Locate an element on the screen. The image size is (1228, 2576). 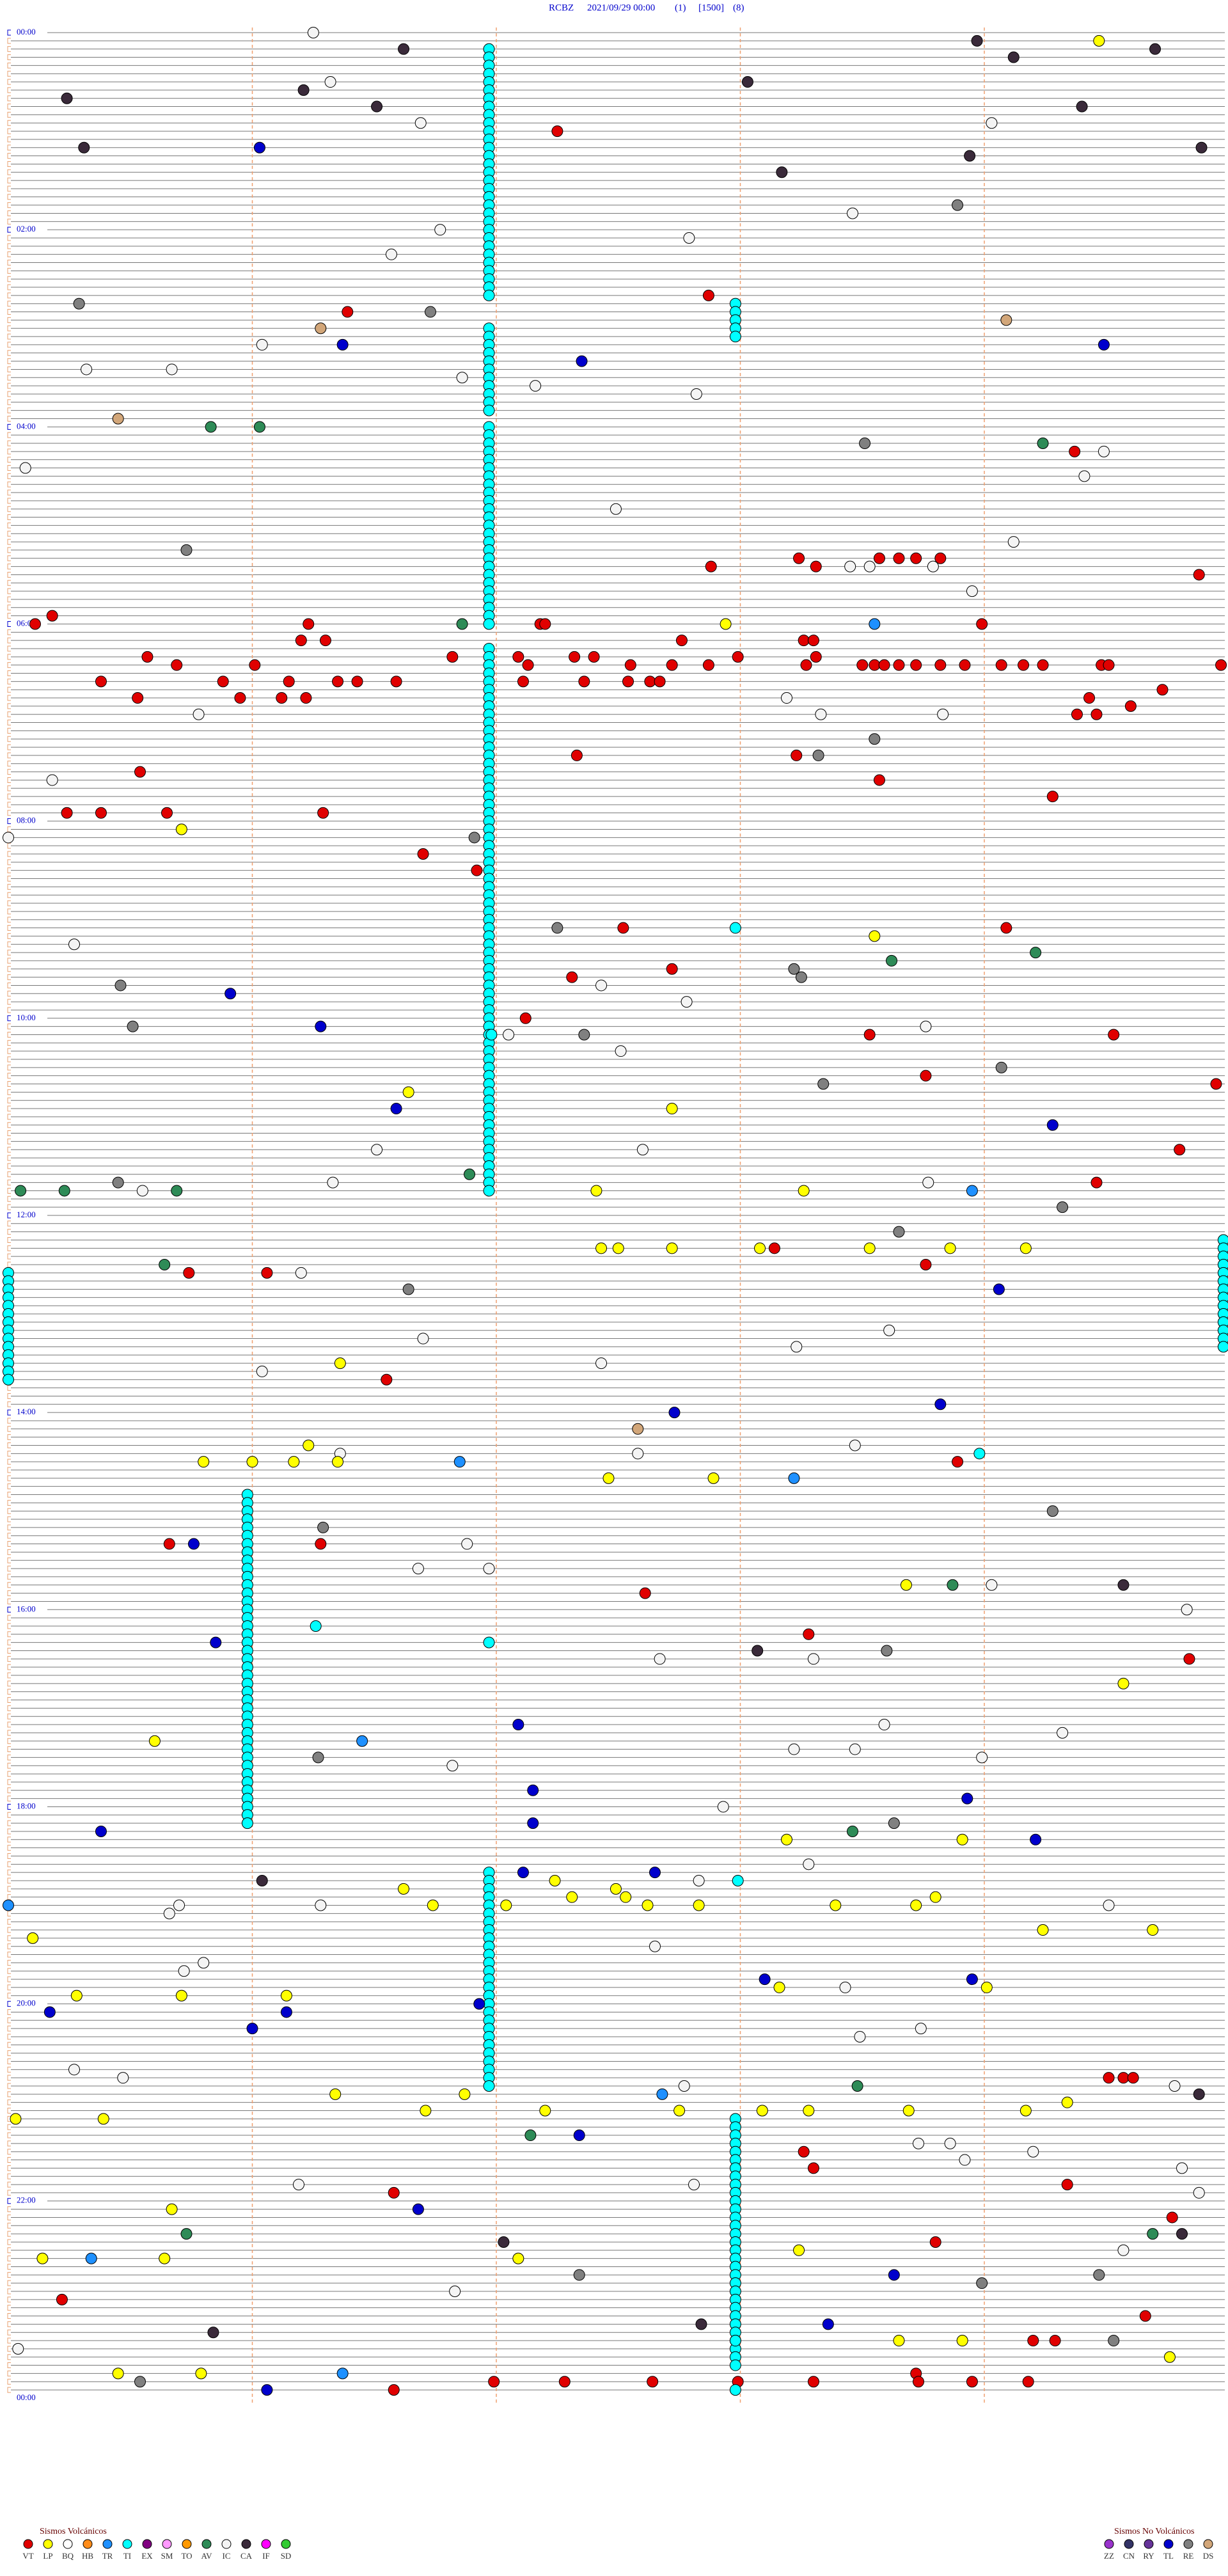
legend-label: RY is located at coordinates (1148, 2556).